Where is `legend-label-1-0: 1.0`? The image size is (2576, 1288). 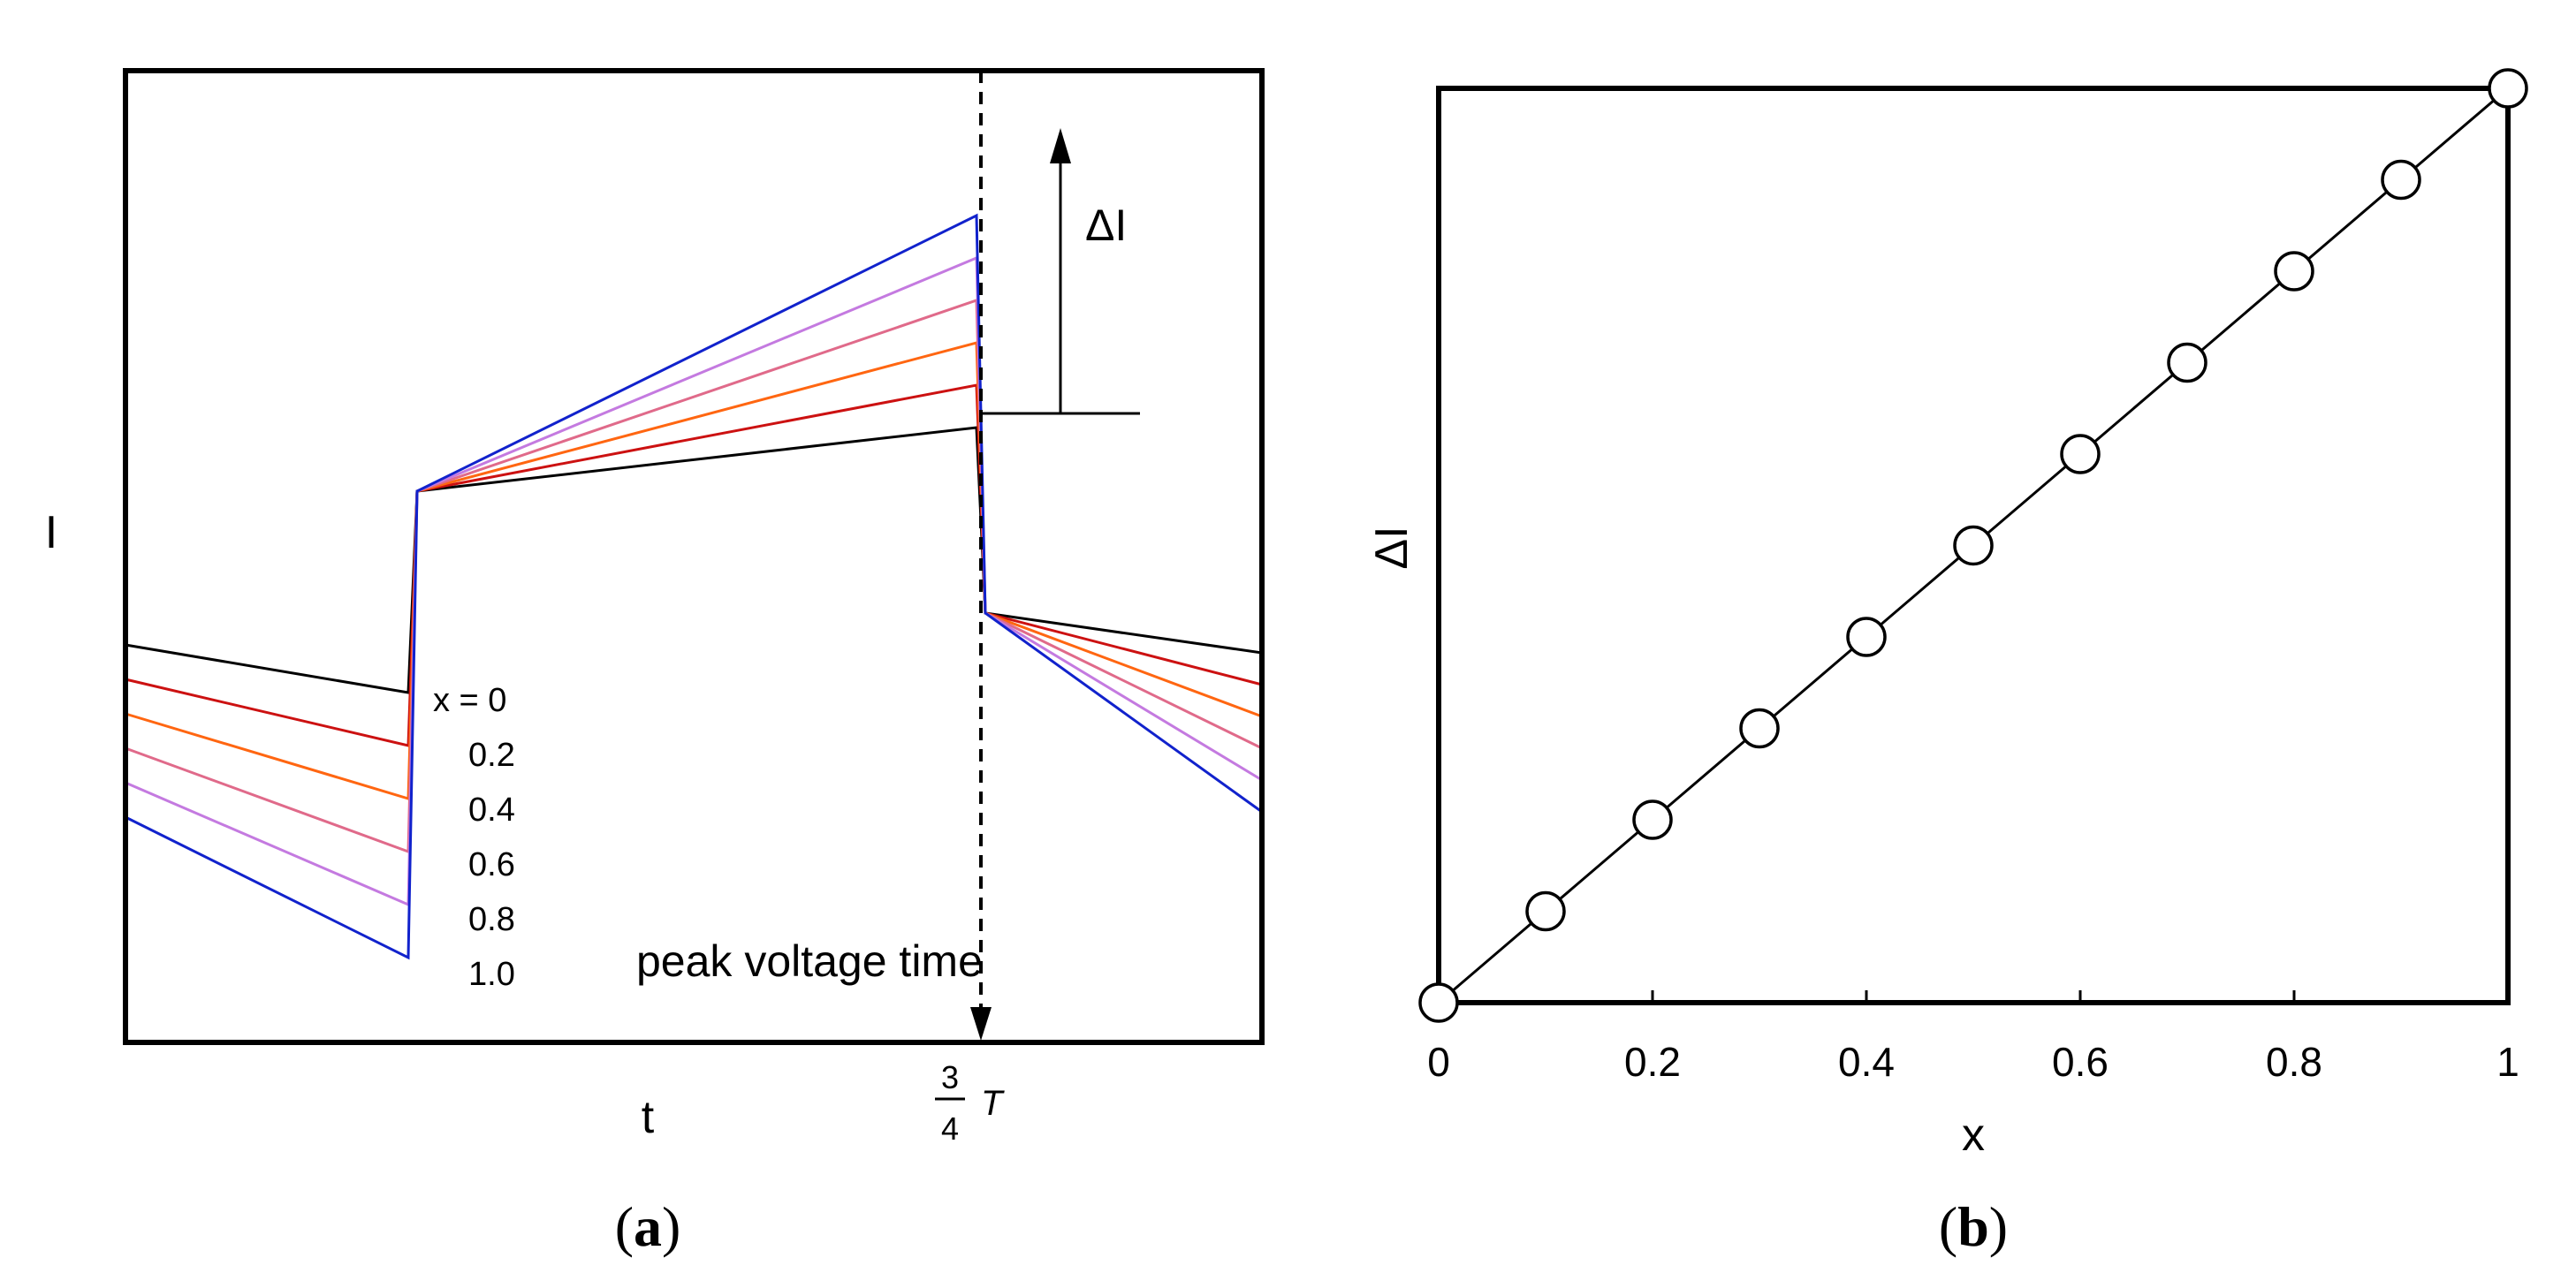 legend-label-1-0: 1.0 is located at coordinates (491, 975).